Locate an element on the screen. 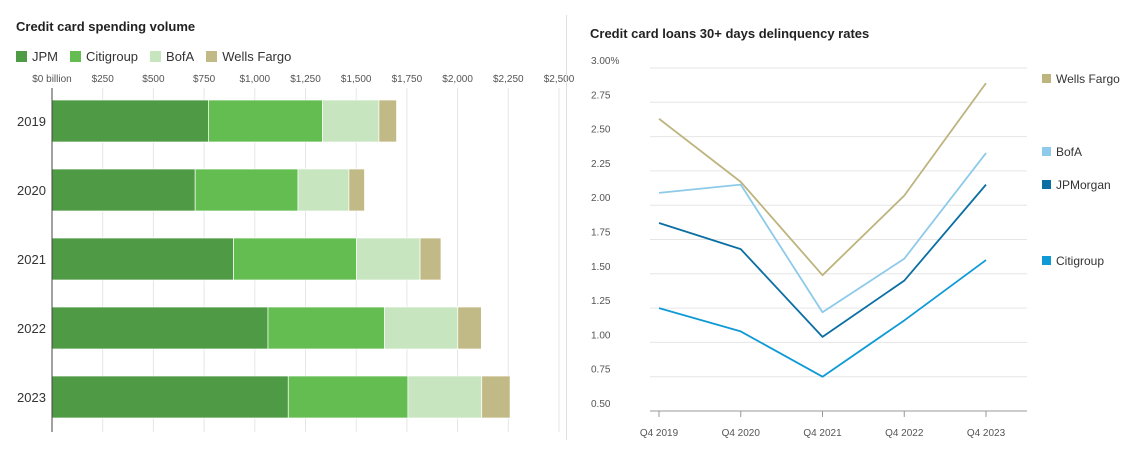 Image resolution: width=1135 pixels, height=454 pixels. series-line-jpmorgan is located at coordinates (822, 261).